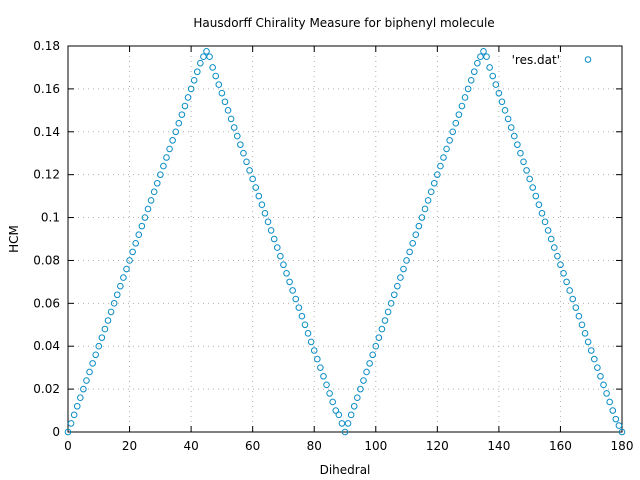 The height and width of the screenshot is (480, 640). What do you see at coordinates (190, 446) in the screenshot?
I see `x-tick-label: 40` at bounding box center [190, 446].